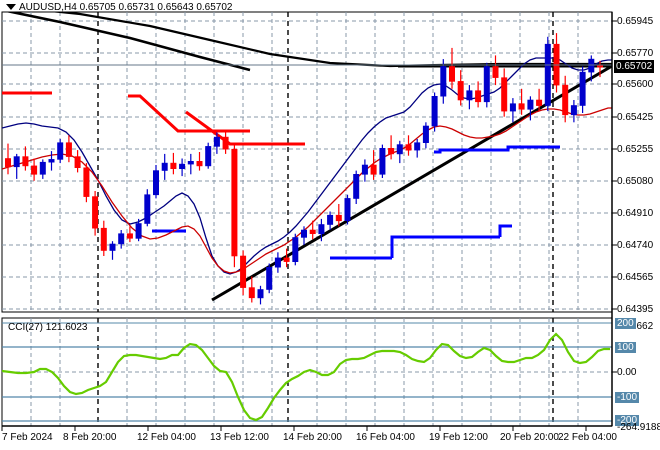 This screenshot has height=450, width=660. Describe the element at coordinates (634, 66) in the screenshot. I see `current-price-tag: 0.65702` at that location.